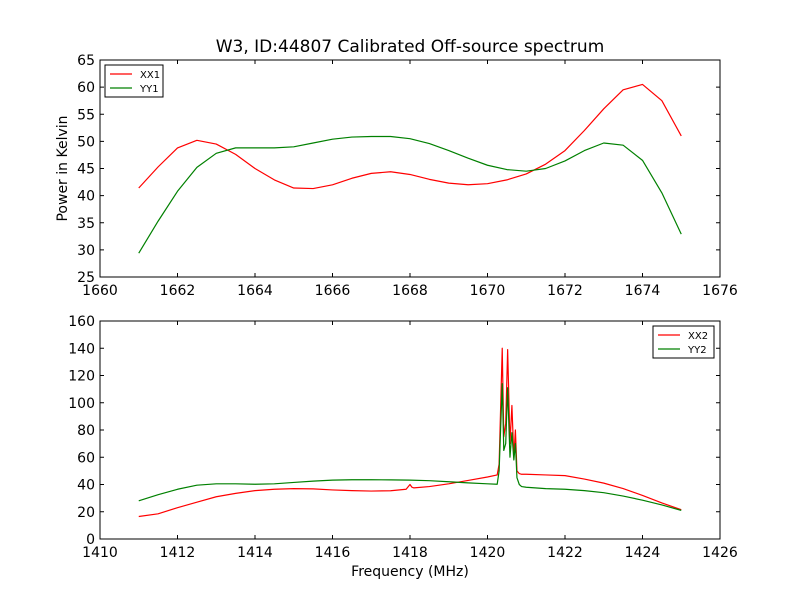 The image size is (800, 600). Describe the element at coordinates (410, 194) in the screenshot. I see `series-line-yy1` at that location.